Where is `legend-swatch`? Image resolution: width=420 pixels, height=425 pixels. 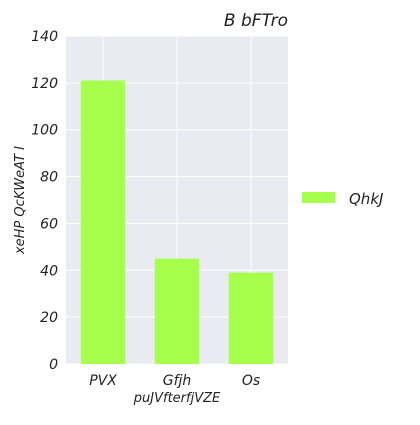 legend-swatch is located at coordinates (318, 197).